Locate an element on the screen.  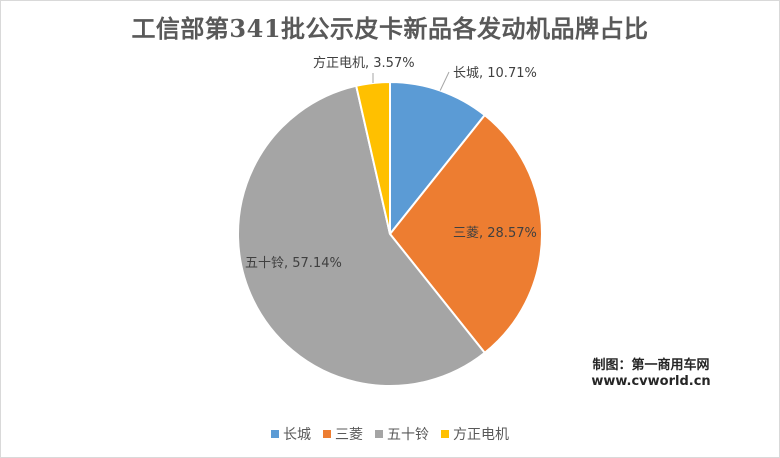
data-label-2: 五十铃, 57.14% is located at coordinates (293, 263).